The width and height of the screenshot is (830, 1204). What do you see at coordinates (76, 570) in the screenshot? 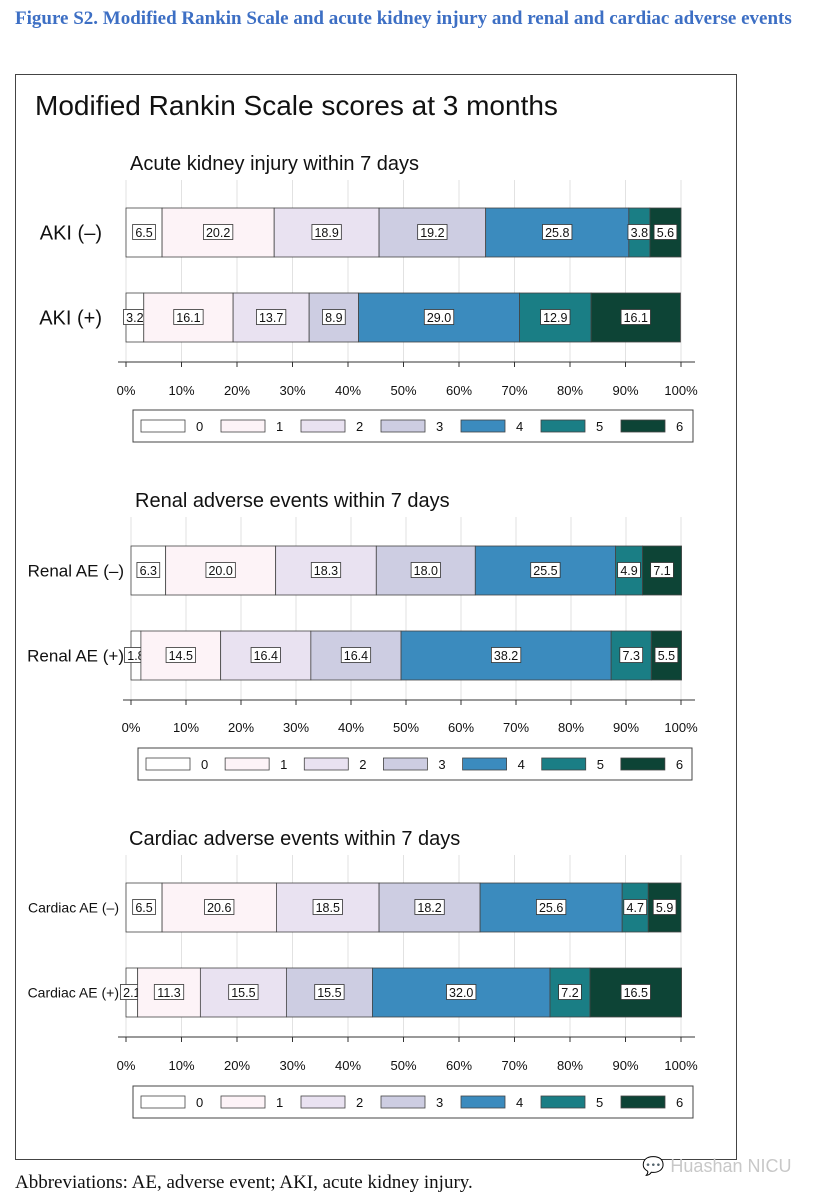
I see `category-label: Renal AE (–)` at bounding box center [76, 570].